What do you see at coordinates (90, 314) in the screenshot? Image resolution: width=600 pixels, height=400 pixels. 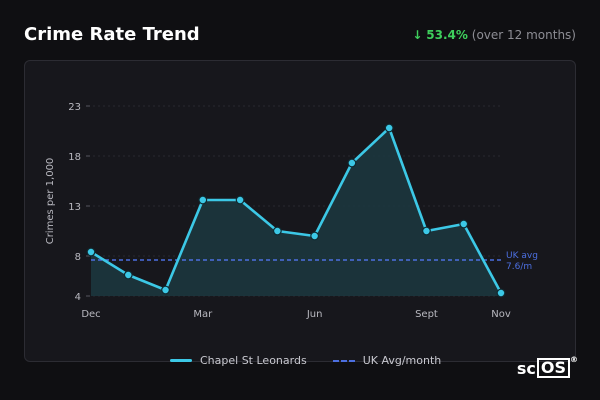 I see `x-tick-label: Dec` at bounding box center [90, 314].